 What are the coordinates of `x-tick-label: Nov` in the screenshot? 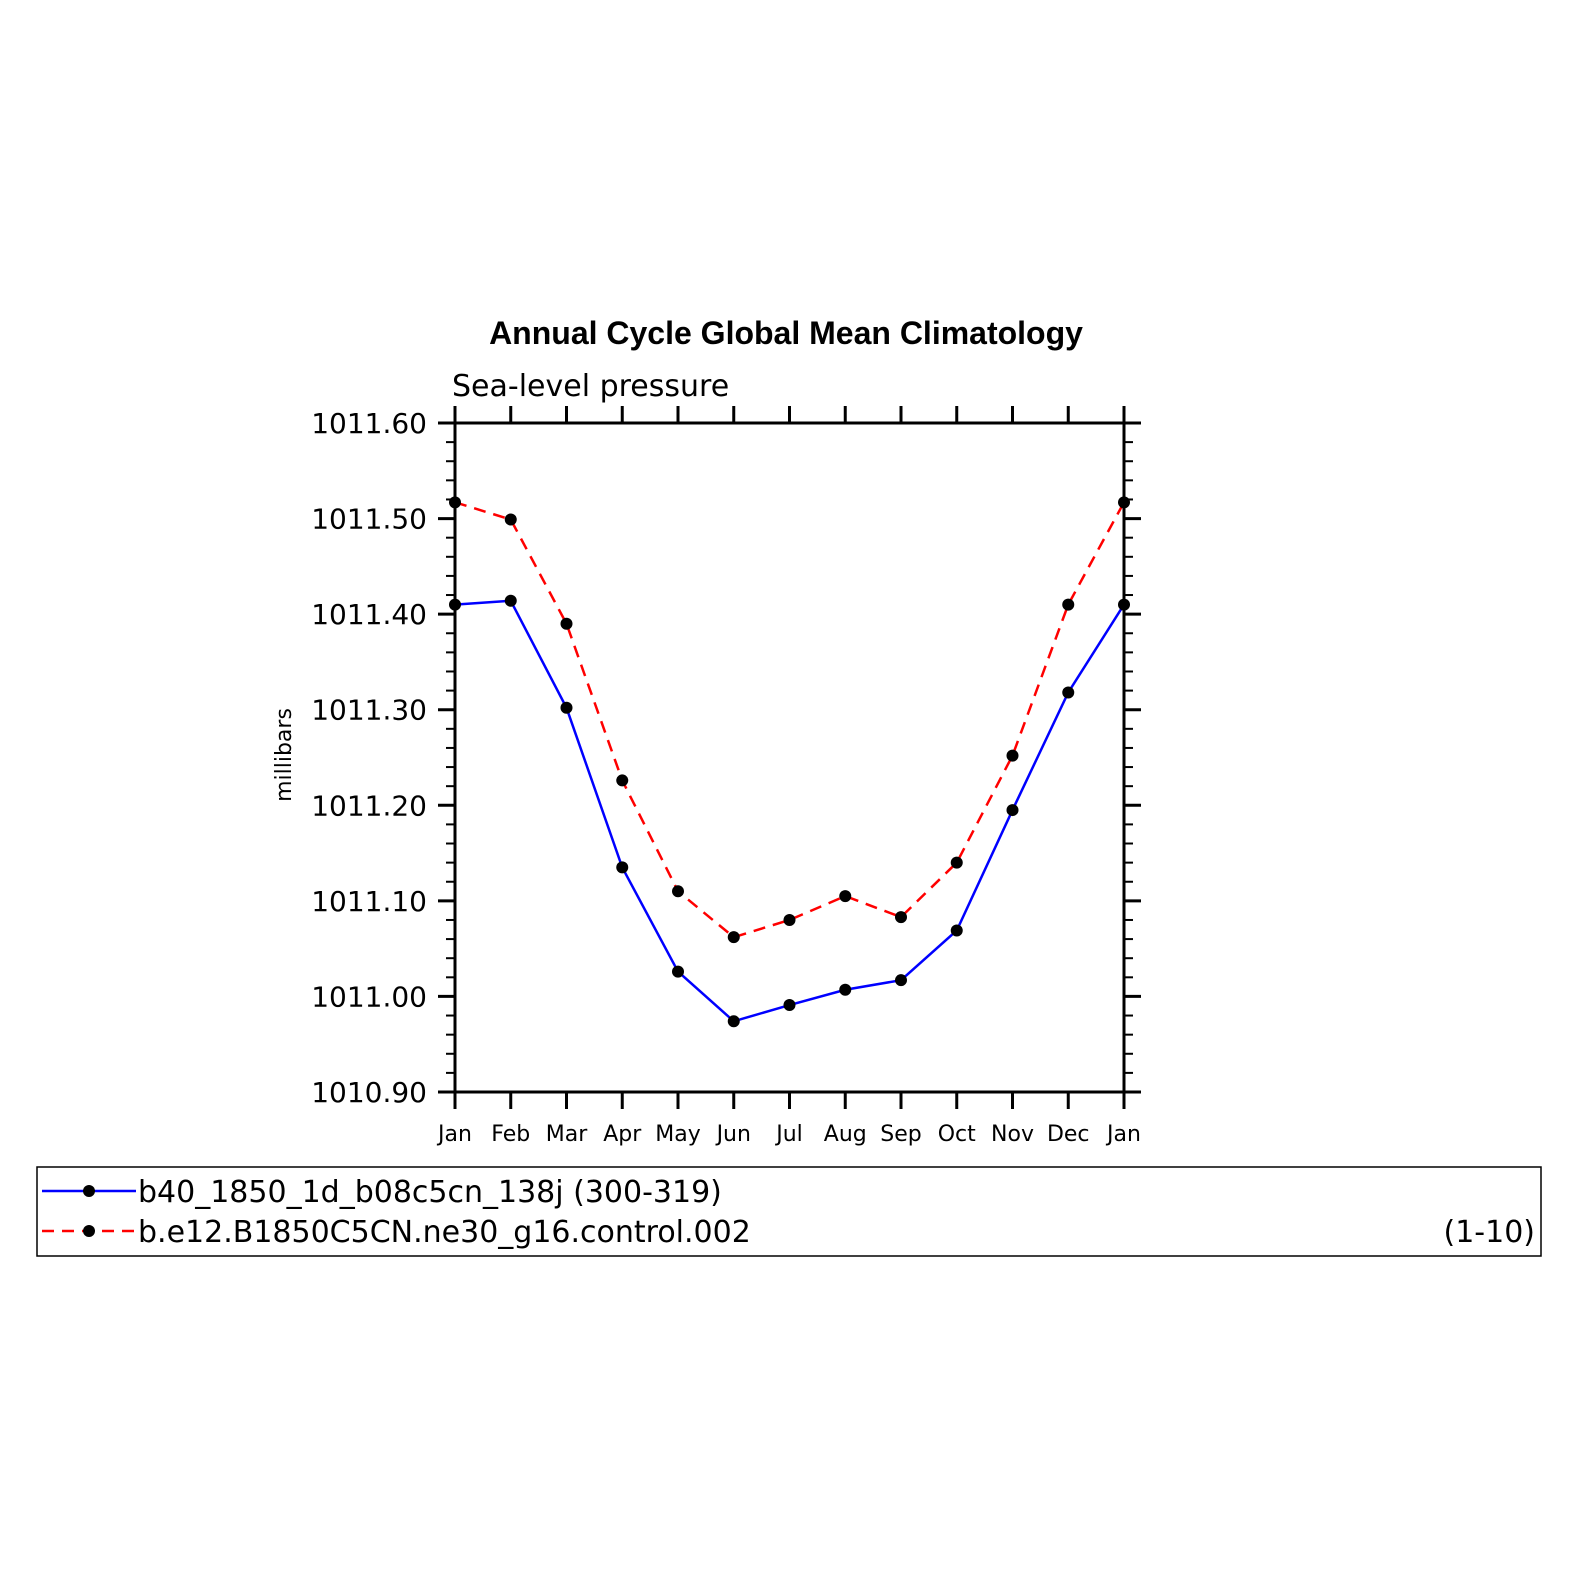 It's located at (1012, 1134).